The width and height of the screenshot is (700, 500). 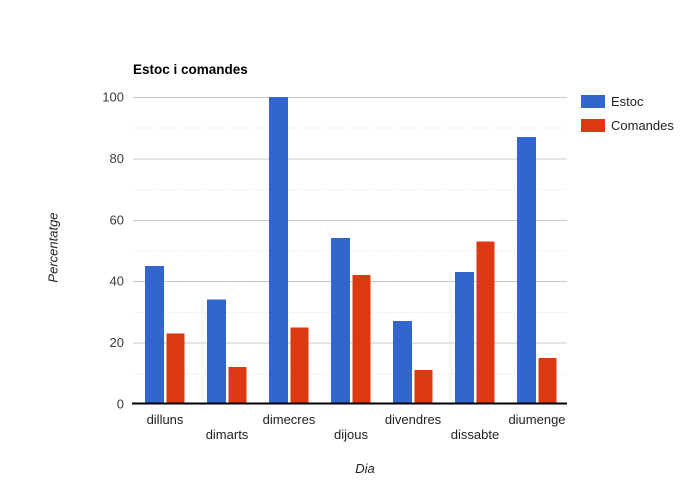 I want to click on legend-label-comandes: Comandes, so click(x=642, y=125).